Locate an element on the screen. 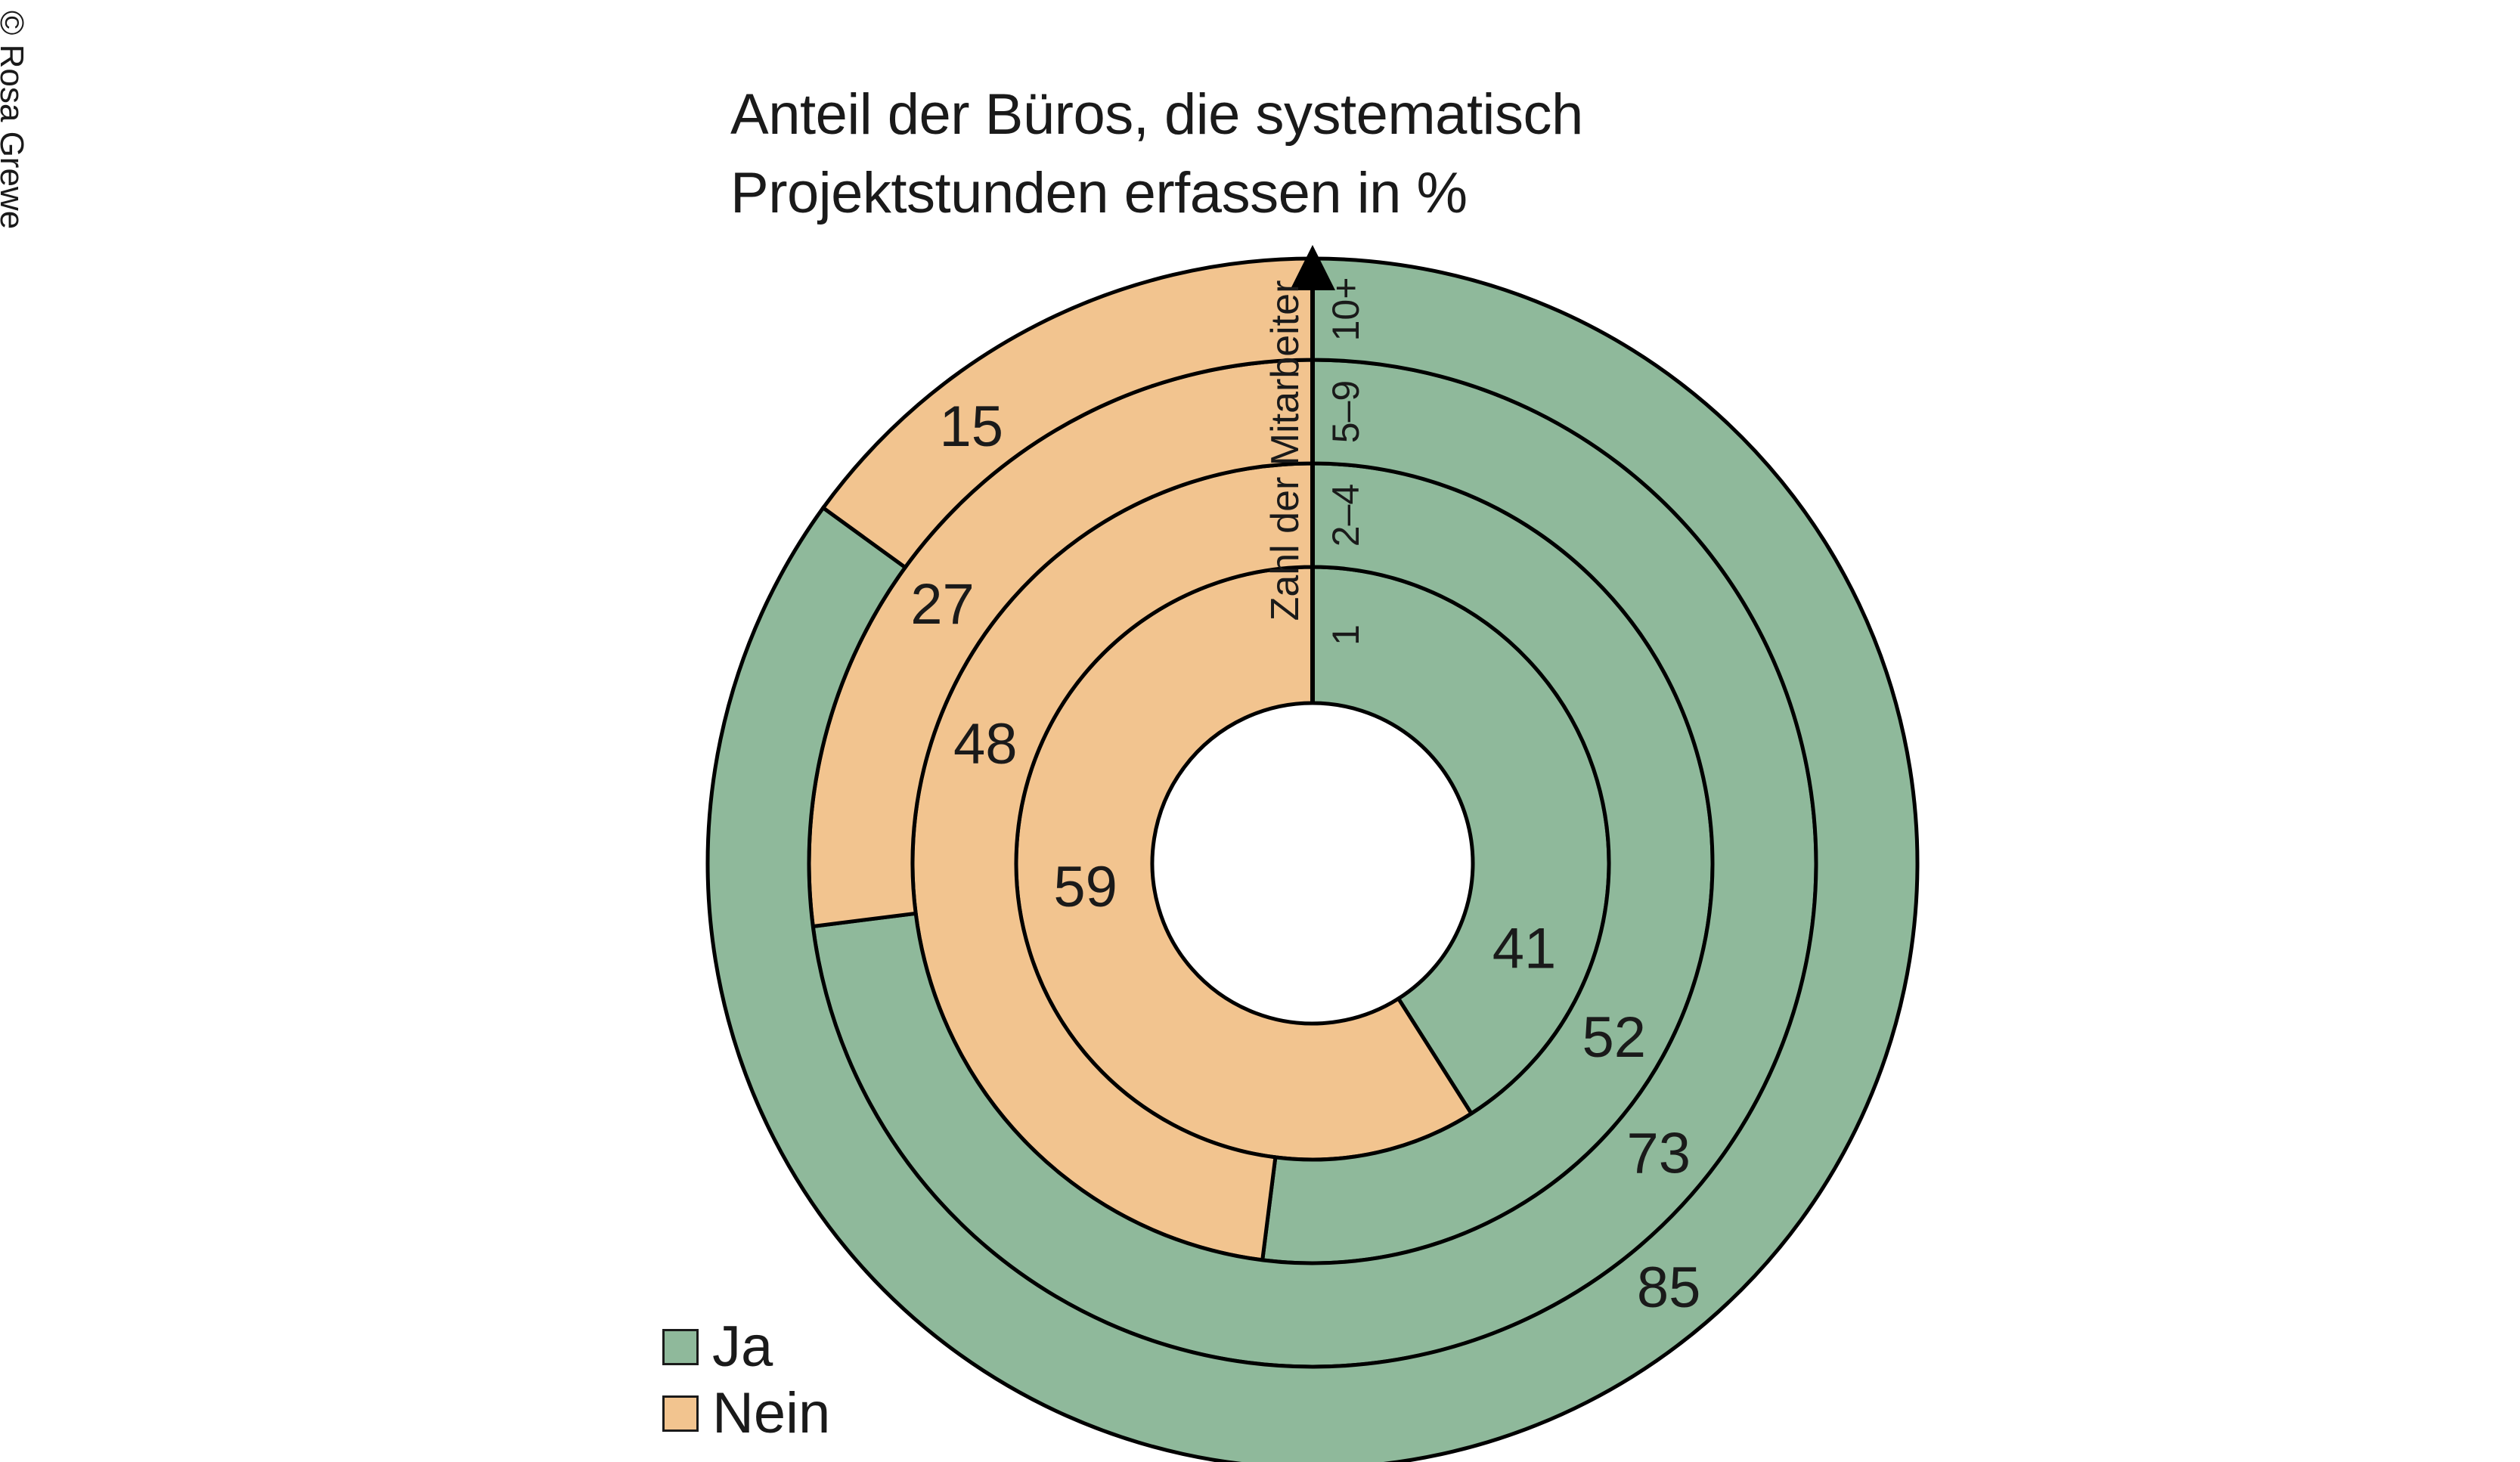 Image resolution: width=2520 pixels, height=1462 pixels. legend-swatch-ja is located at coordinates (680, 1347).